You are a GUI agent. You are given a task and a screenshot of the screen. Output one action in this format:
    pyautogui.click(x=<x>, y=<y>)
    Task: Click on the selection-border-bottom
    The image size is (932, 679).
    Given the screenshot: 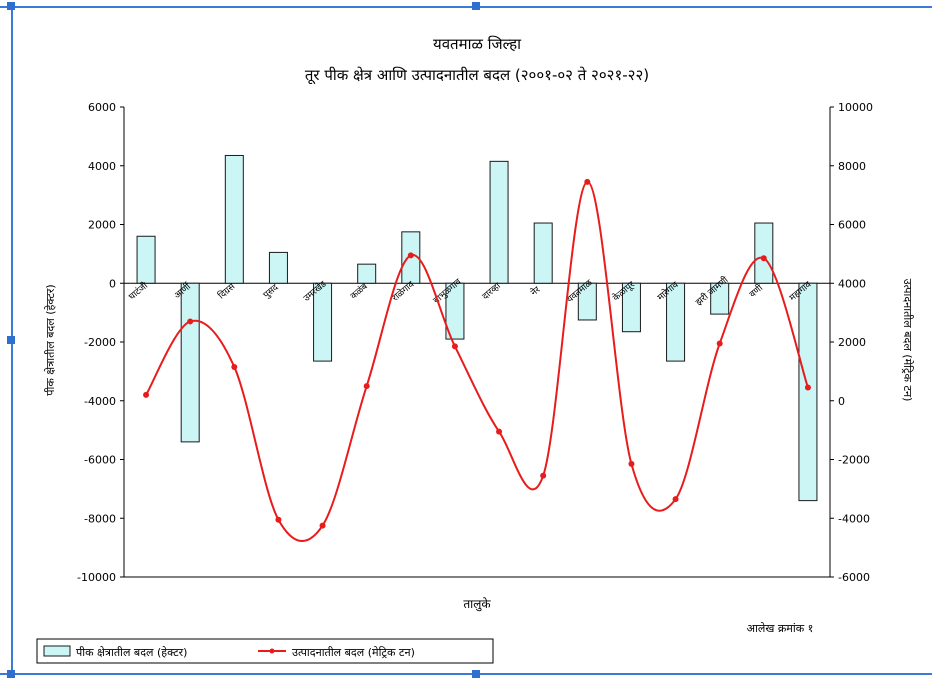 What is the action you would take?
    pyautogui.click(x=466, y=674)
    